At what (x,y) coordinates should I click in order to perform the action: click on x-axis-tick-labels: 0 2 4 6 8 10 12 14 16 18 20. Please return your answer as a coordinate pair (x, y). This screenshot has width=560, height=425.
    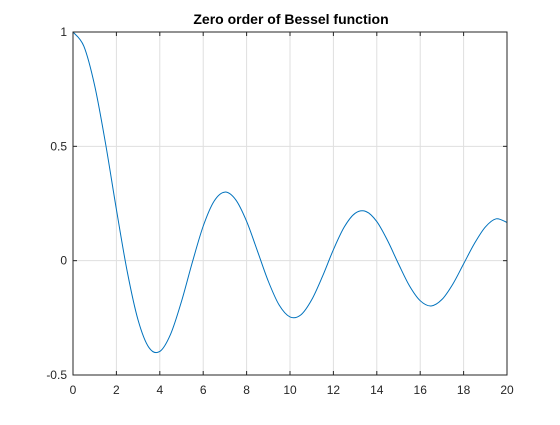
    Looking at the image, I should click on (292, 390).